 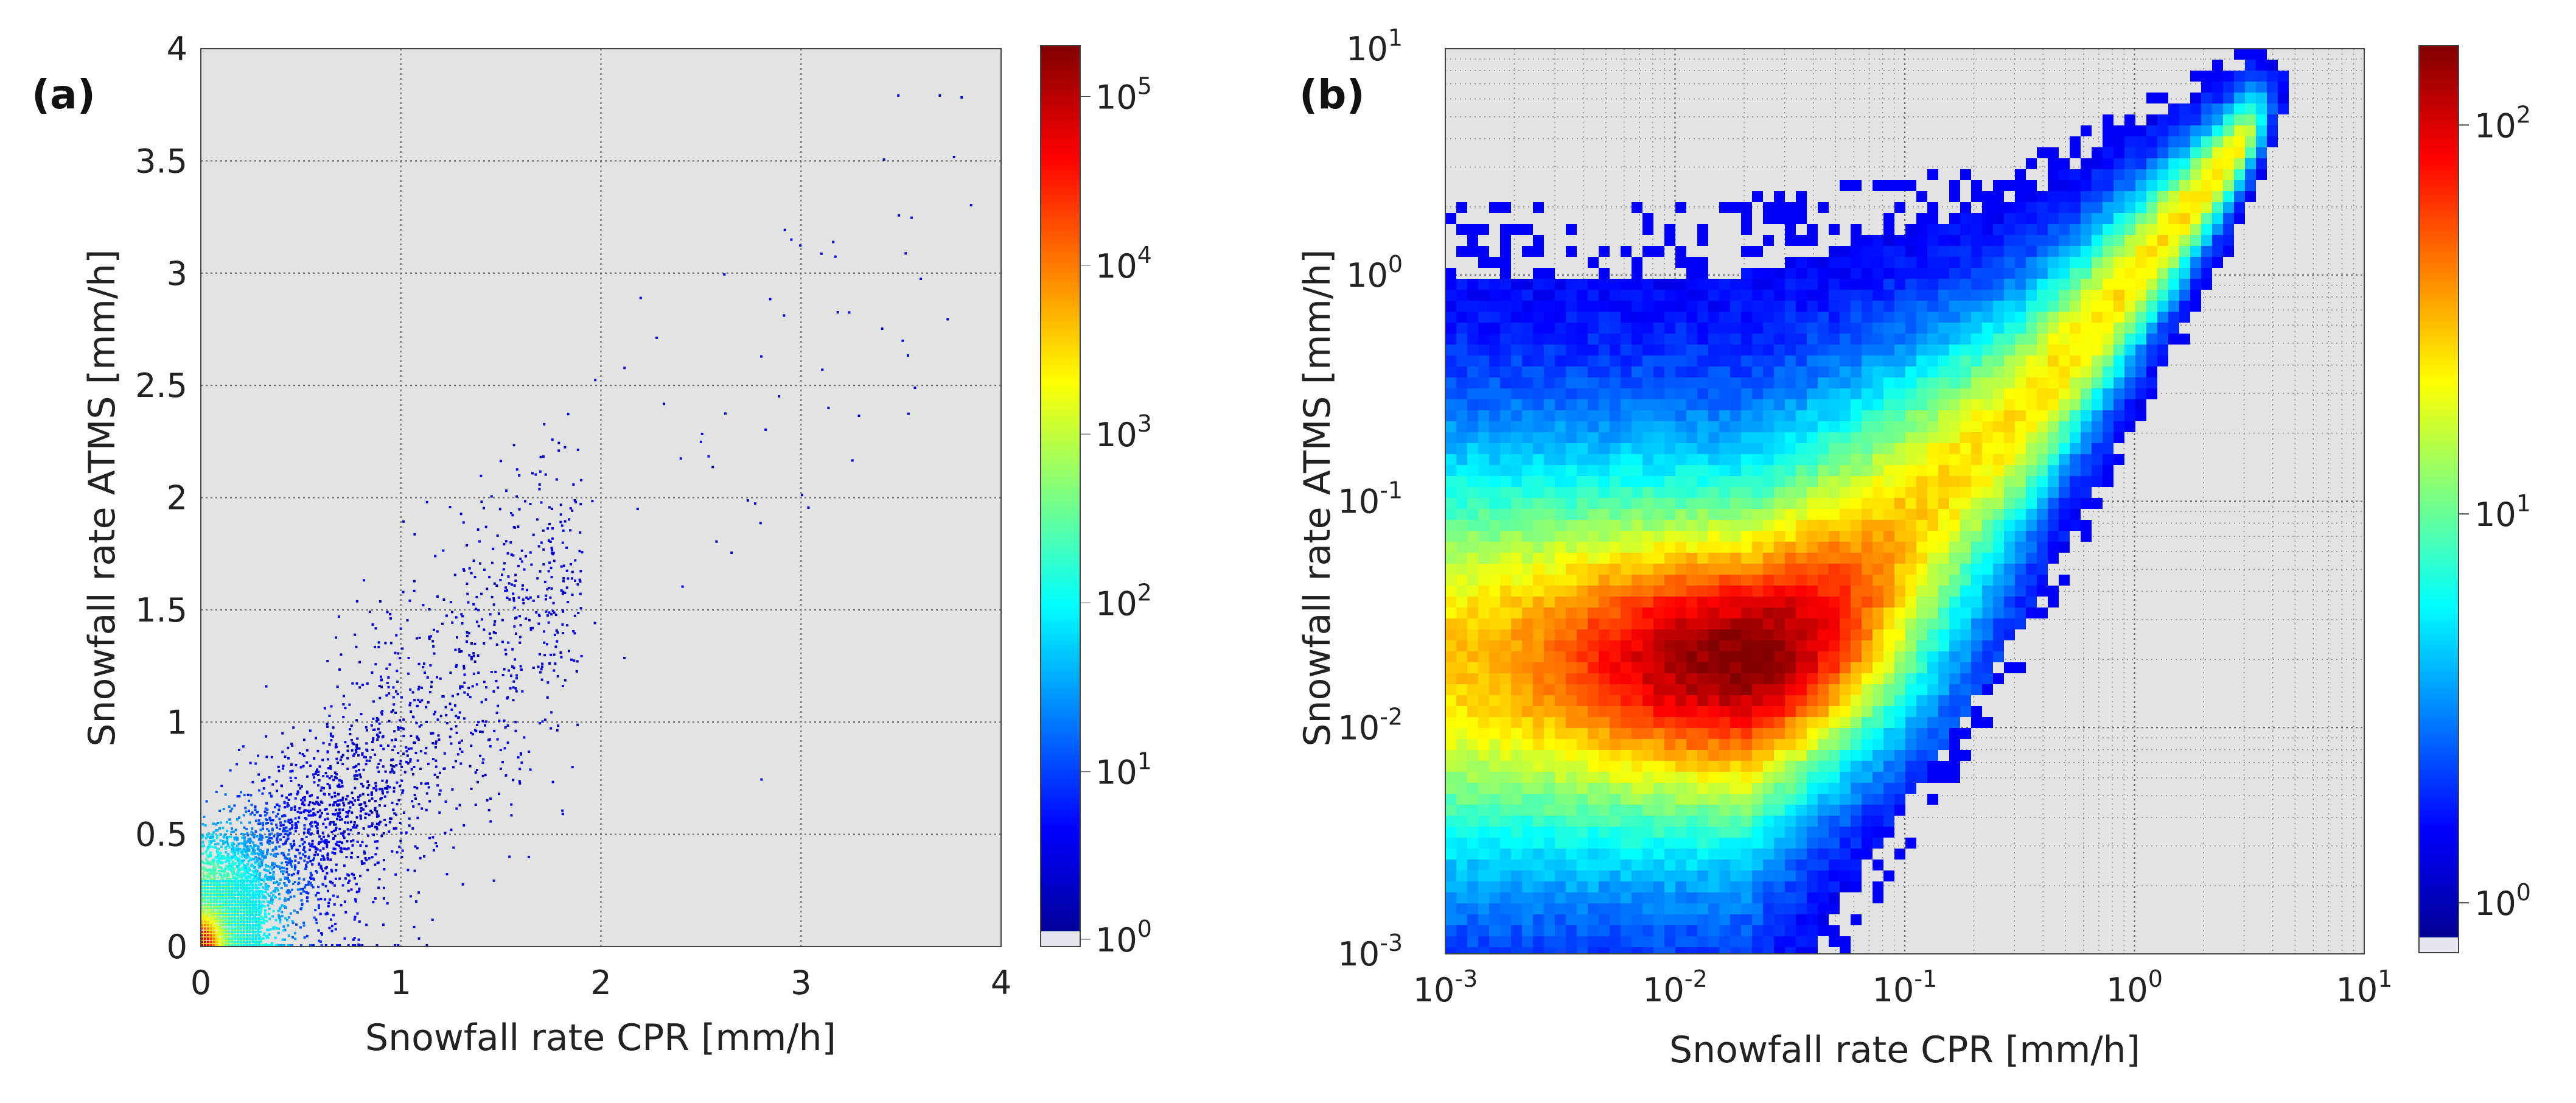 What do you see at coordinates (1060, 939) in the screenshot?
I see `panel-a-colorbar-under-swatch` at bounding box center [1060, 939].